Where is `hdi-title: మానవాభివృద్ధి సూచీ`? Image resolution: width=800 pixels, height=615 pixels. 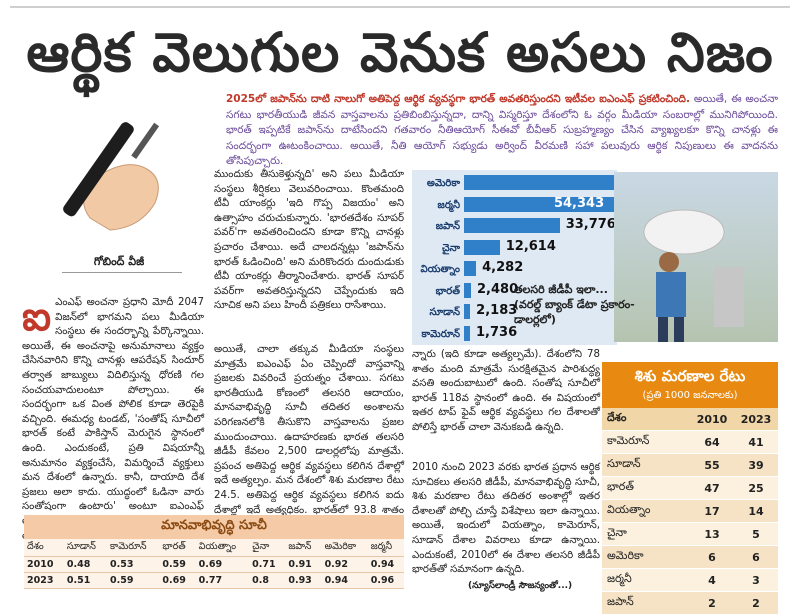
hdi-title: మానవాభివృద్ధి సూచీ is located at coordinates (214, 527).